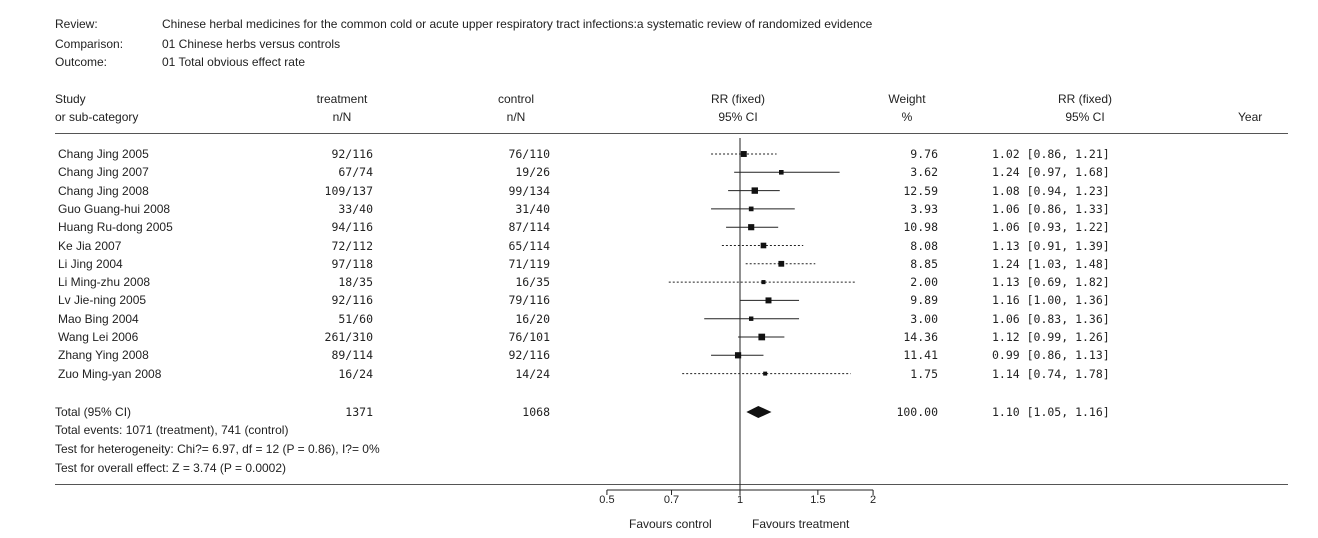 This screenshot has width=1318, height=538. Describe the element at coordinates (740, 500) in the screenshot. I see `axis-tick-label: 1` at that location.